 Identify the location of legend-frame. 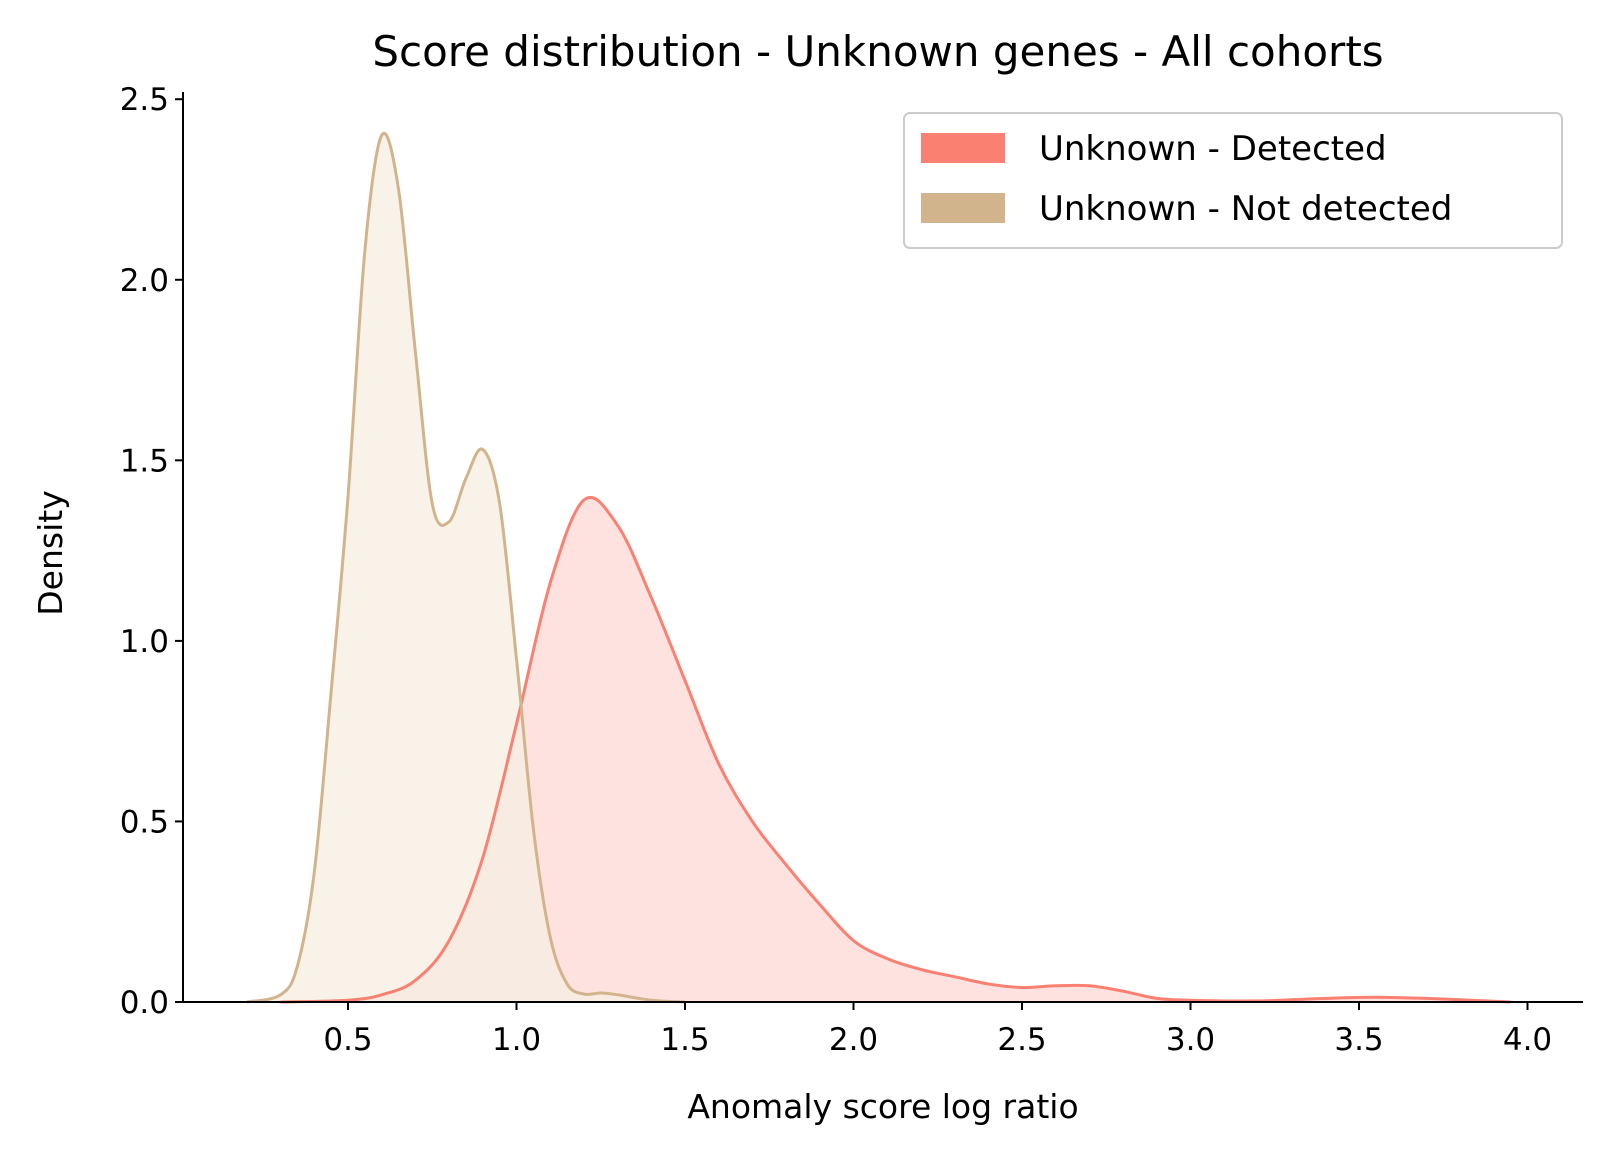
(1233, 180).